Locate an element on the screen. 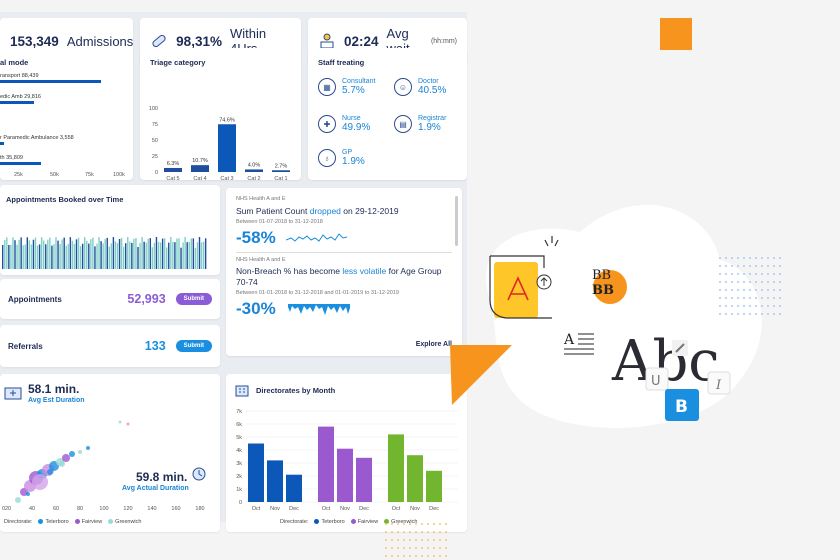 This screenshot has width=840, height=560. insights-scrollbar is located at coordinates (456, 221).